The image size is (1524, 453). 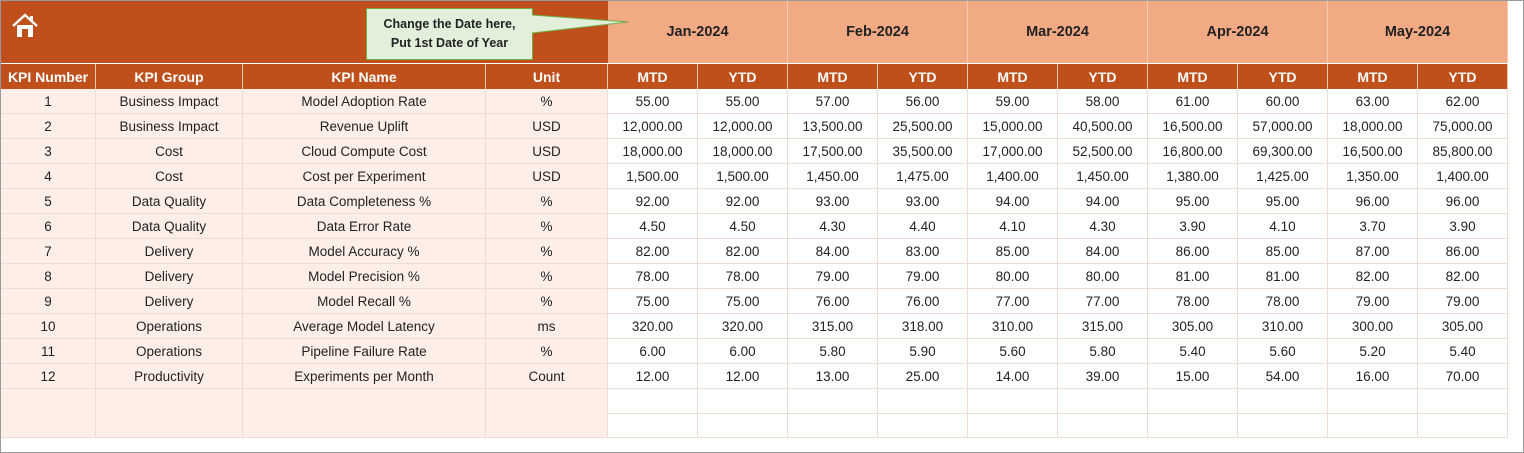 What do you see at coordinates (1373, 176) in the screenshot?
I see `table-cell: 1,350.00` at bounding box center [1373, 176].